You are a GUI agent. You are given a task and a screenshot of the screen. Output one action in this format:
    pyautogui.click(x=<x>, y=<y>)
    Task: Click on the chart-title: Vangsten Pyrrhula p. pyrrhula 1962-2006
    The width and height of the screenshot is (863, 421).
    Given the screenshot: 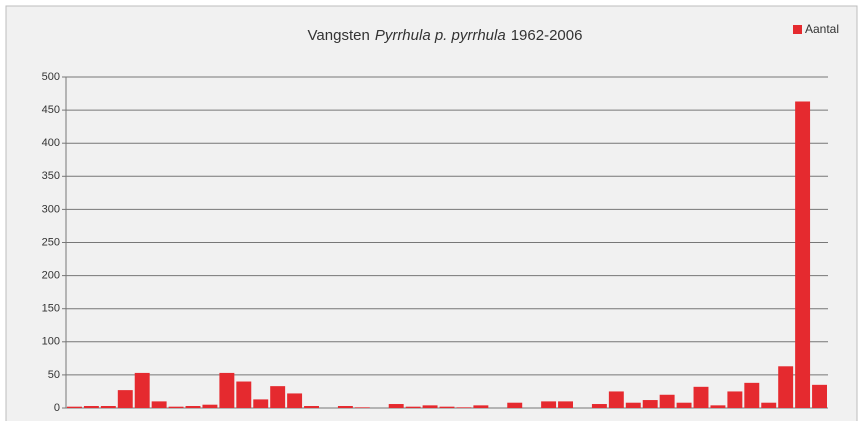 What is the action you would take?
    pyautogui.click(x=445, y=35)
    